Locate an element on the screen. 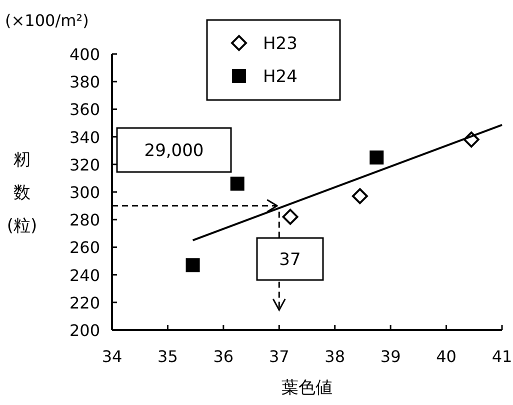 This screenshot has height=405, width=513. y-tick-label: 360 is located at coordinates (84, 110).